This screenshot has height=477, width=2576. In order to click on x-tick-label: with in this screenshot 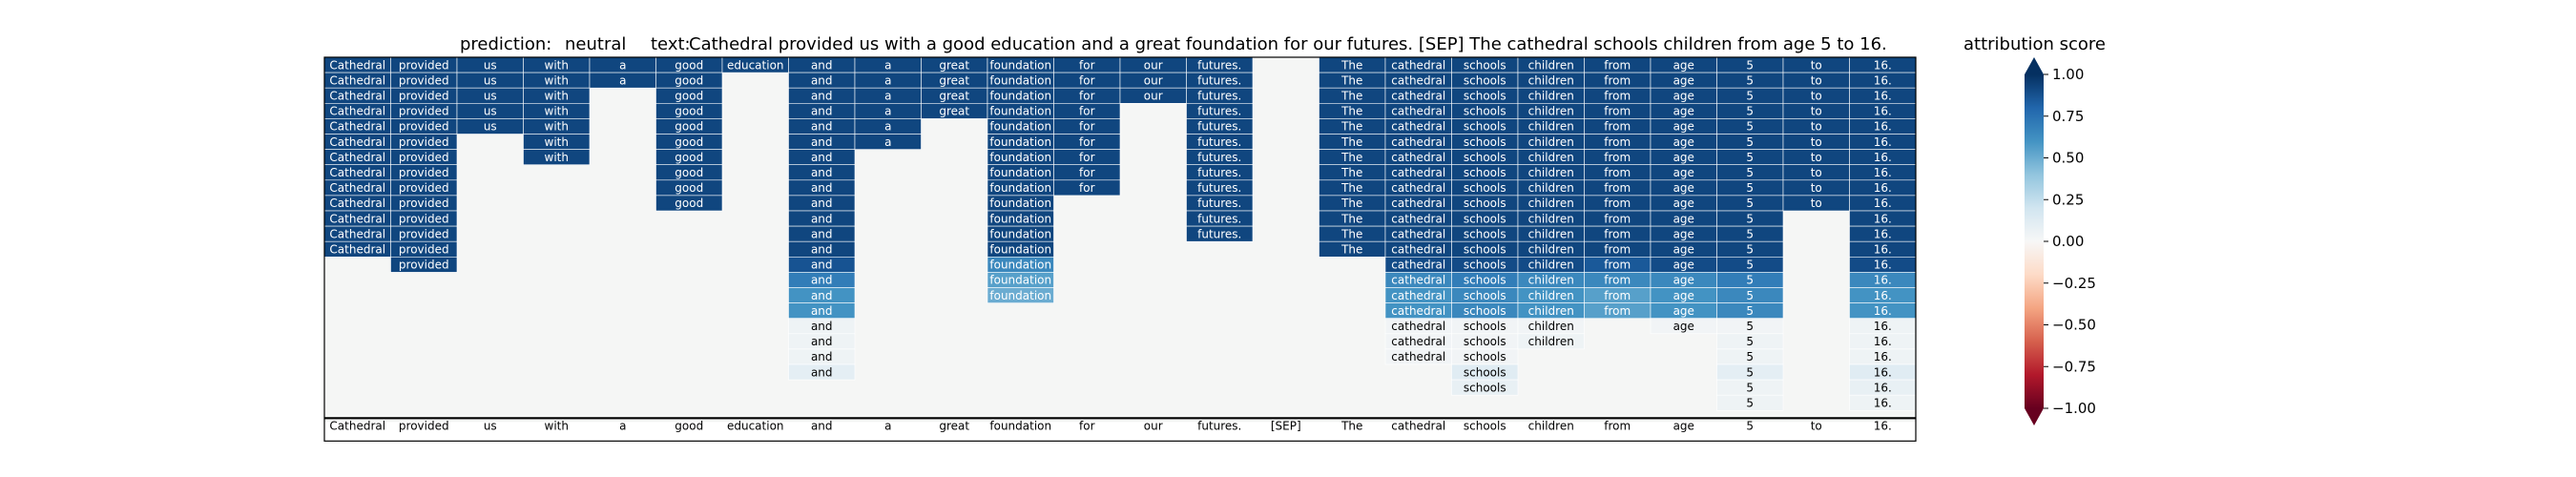, I will do `click(557, 425)`.